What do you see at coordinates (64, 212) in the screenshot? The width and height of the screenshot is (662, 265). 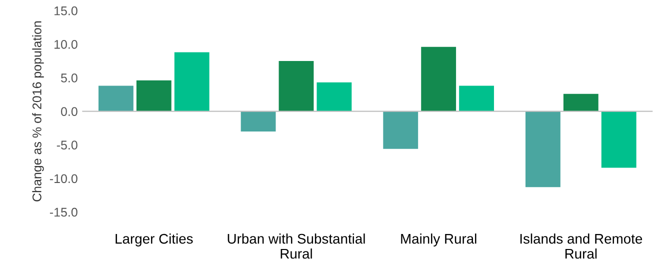 I see `y-tick-label: -15.0` at bounding box center [64, 212].